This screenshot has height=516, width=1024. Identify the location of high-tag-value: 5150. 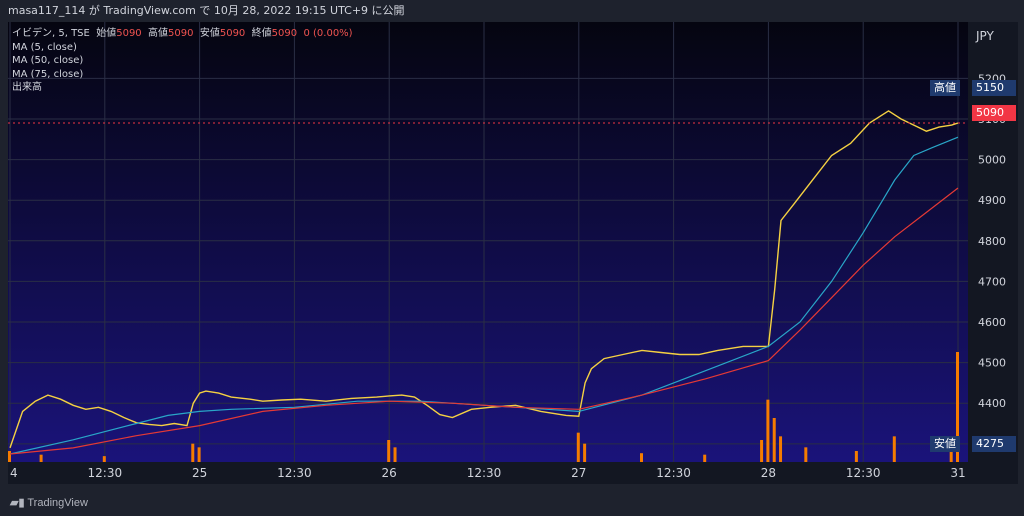
(994, 88).